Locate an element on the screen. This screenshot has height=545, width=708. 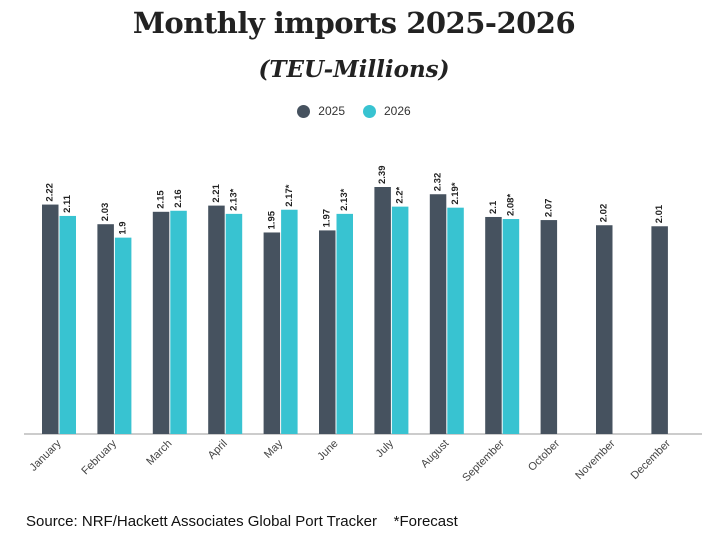
bar-2026-july is located at coordinates (400, 320).